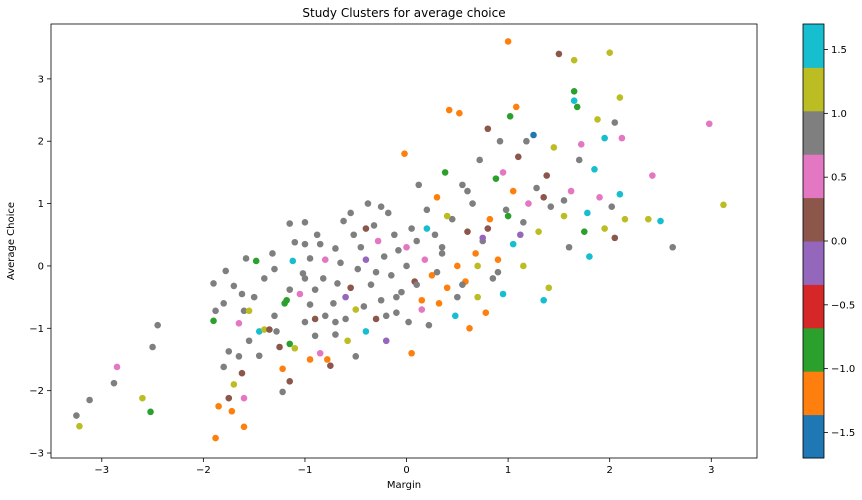 The width and height of the screenshot is (862, 500). What do you see at coordinates (828, 241) in the screenshot?
I see `colorbar: −1.5 −1.0 −0.5 0.0 0.5 1.0 1.5` at bounding box center [828, 241].